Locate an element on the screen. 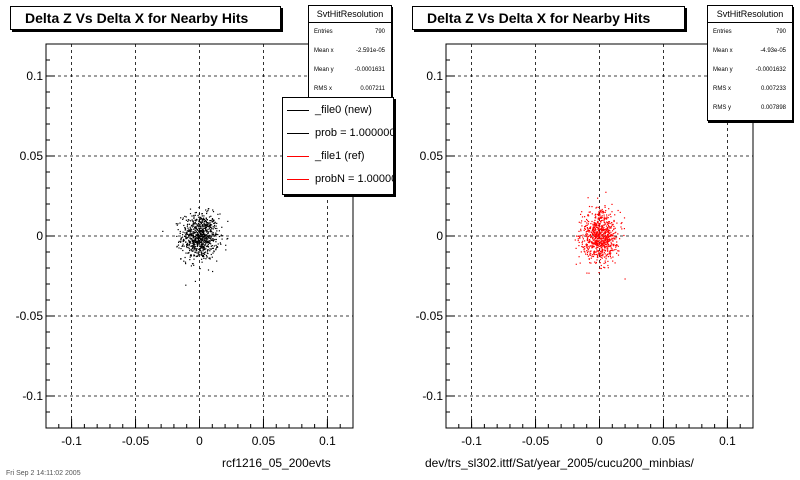 This screenshot has height=480, width=800. stats-key: RMS x is located at coordinates (323, 89).